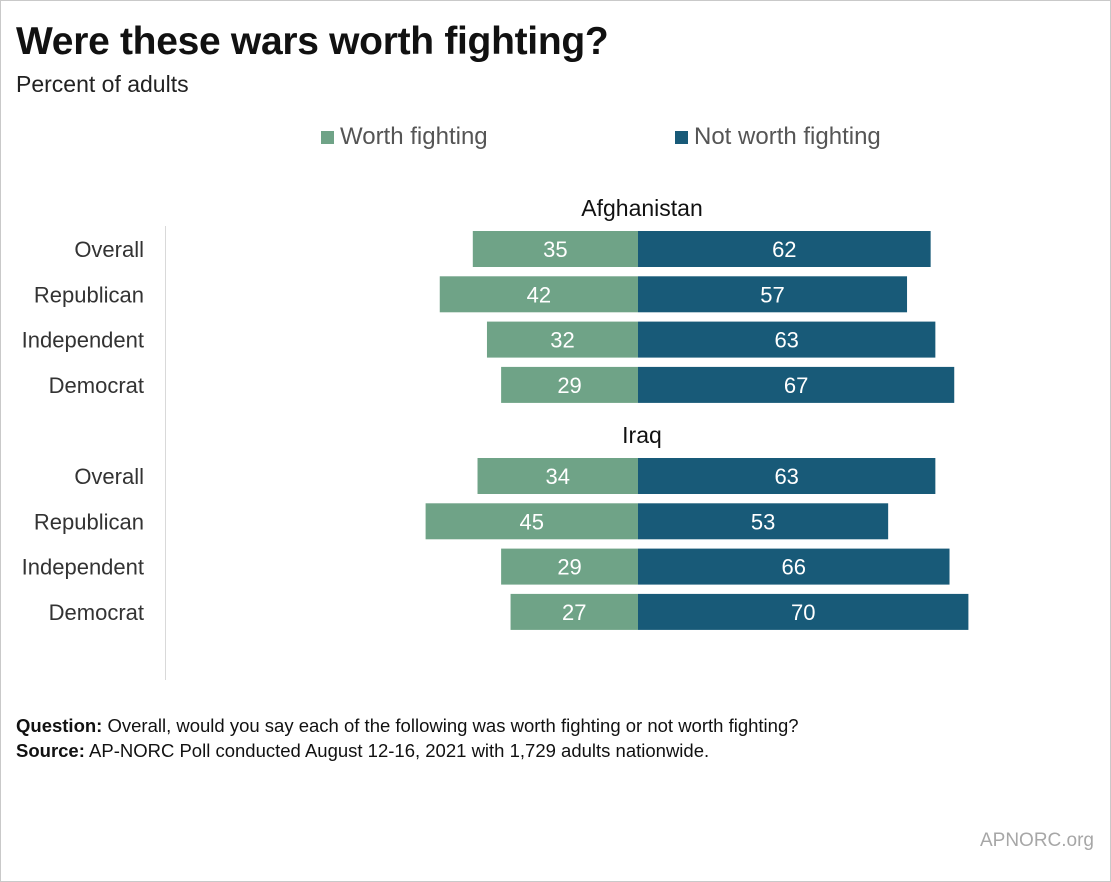 Image resolution: width=1111 pixels, height=882 pixels. I want to click on data-label-not-worth: 53, so click(763, 521).